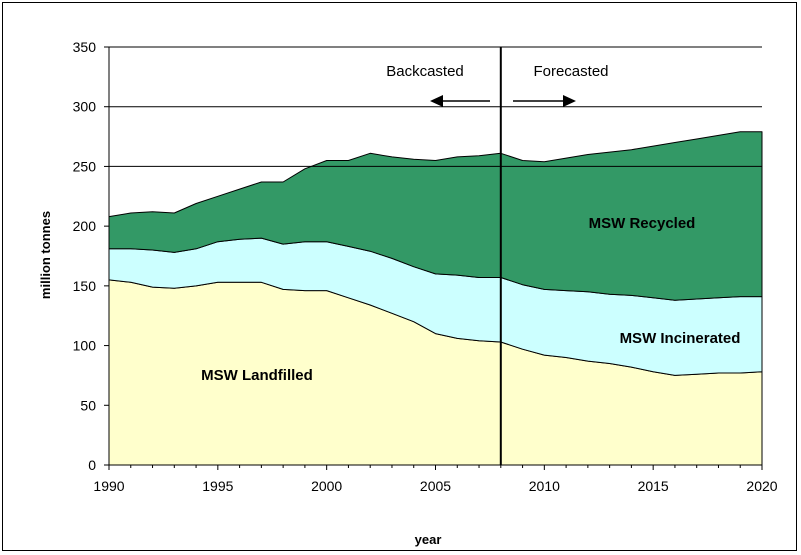 This screenshot has width=801, height=555. I want to click on y-tick-label: 350, so click(85, 47).